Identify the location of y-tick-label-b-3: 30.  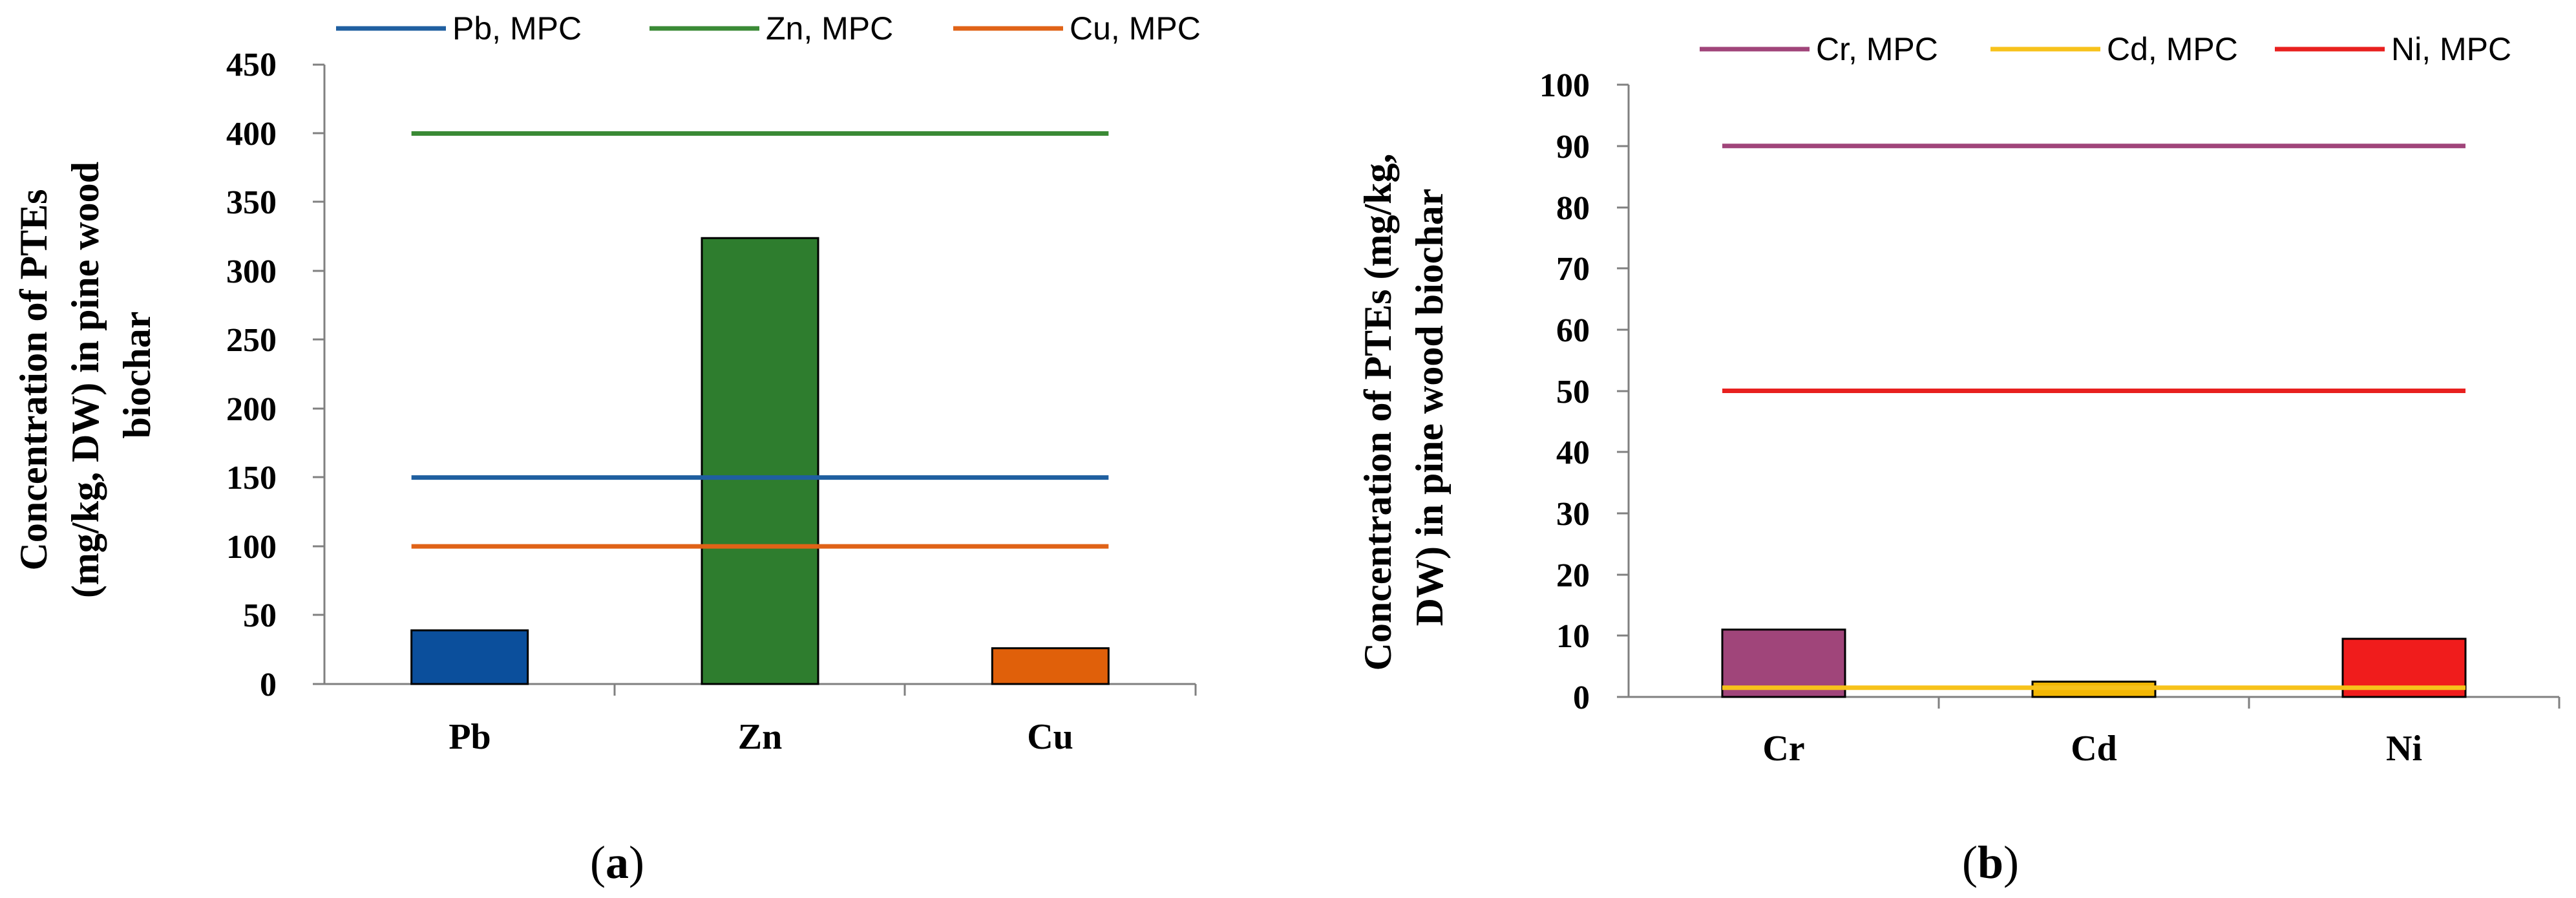
(1573, 514).